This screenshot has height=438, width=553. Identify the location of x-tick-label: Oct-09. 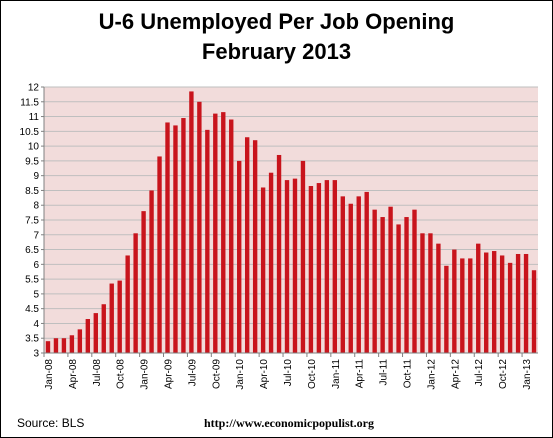
(216, 374).